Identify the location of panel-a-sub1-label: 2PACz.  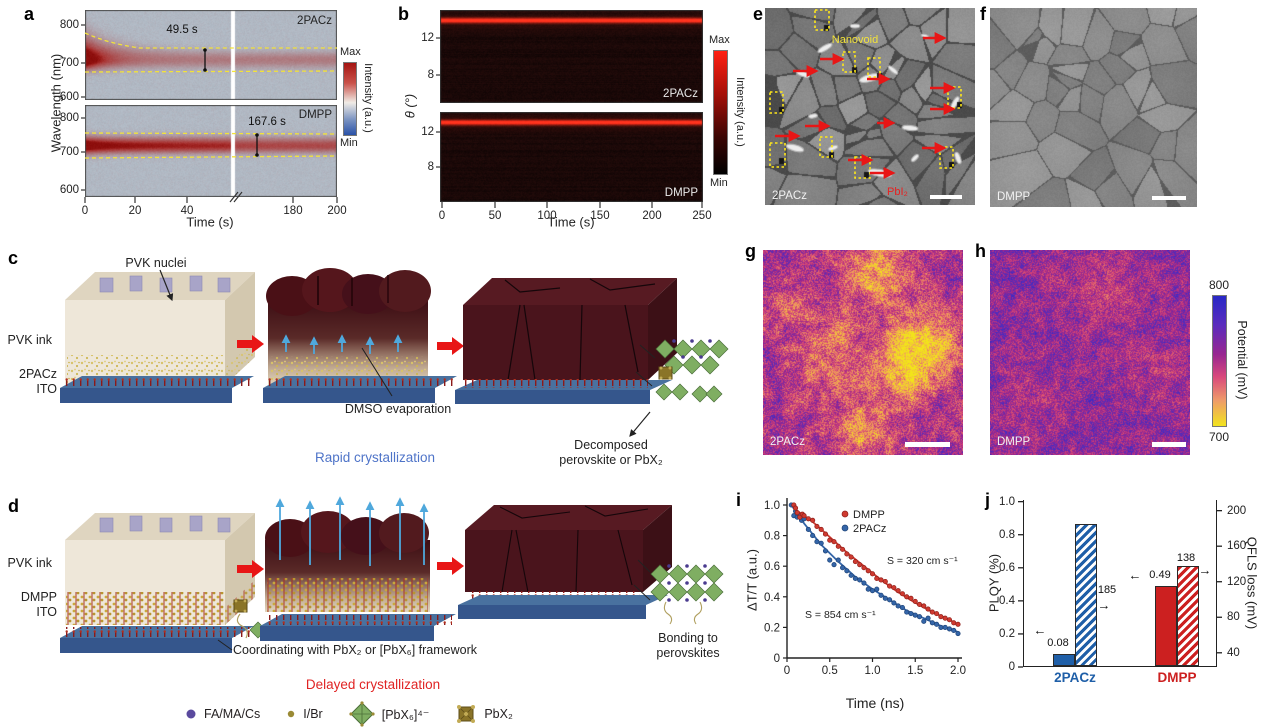
(314, 21).